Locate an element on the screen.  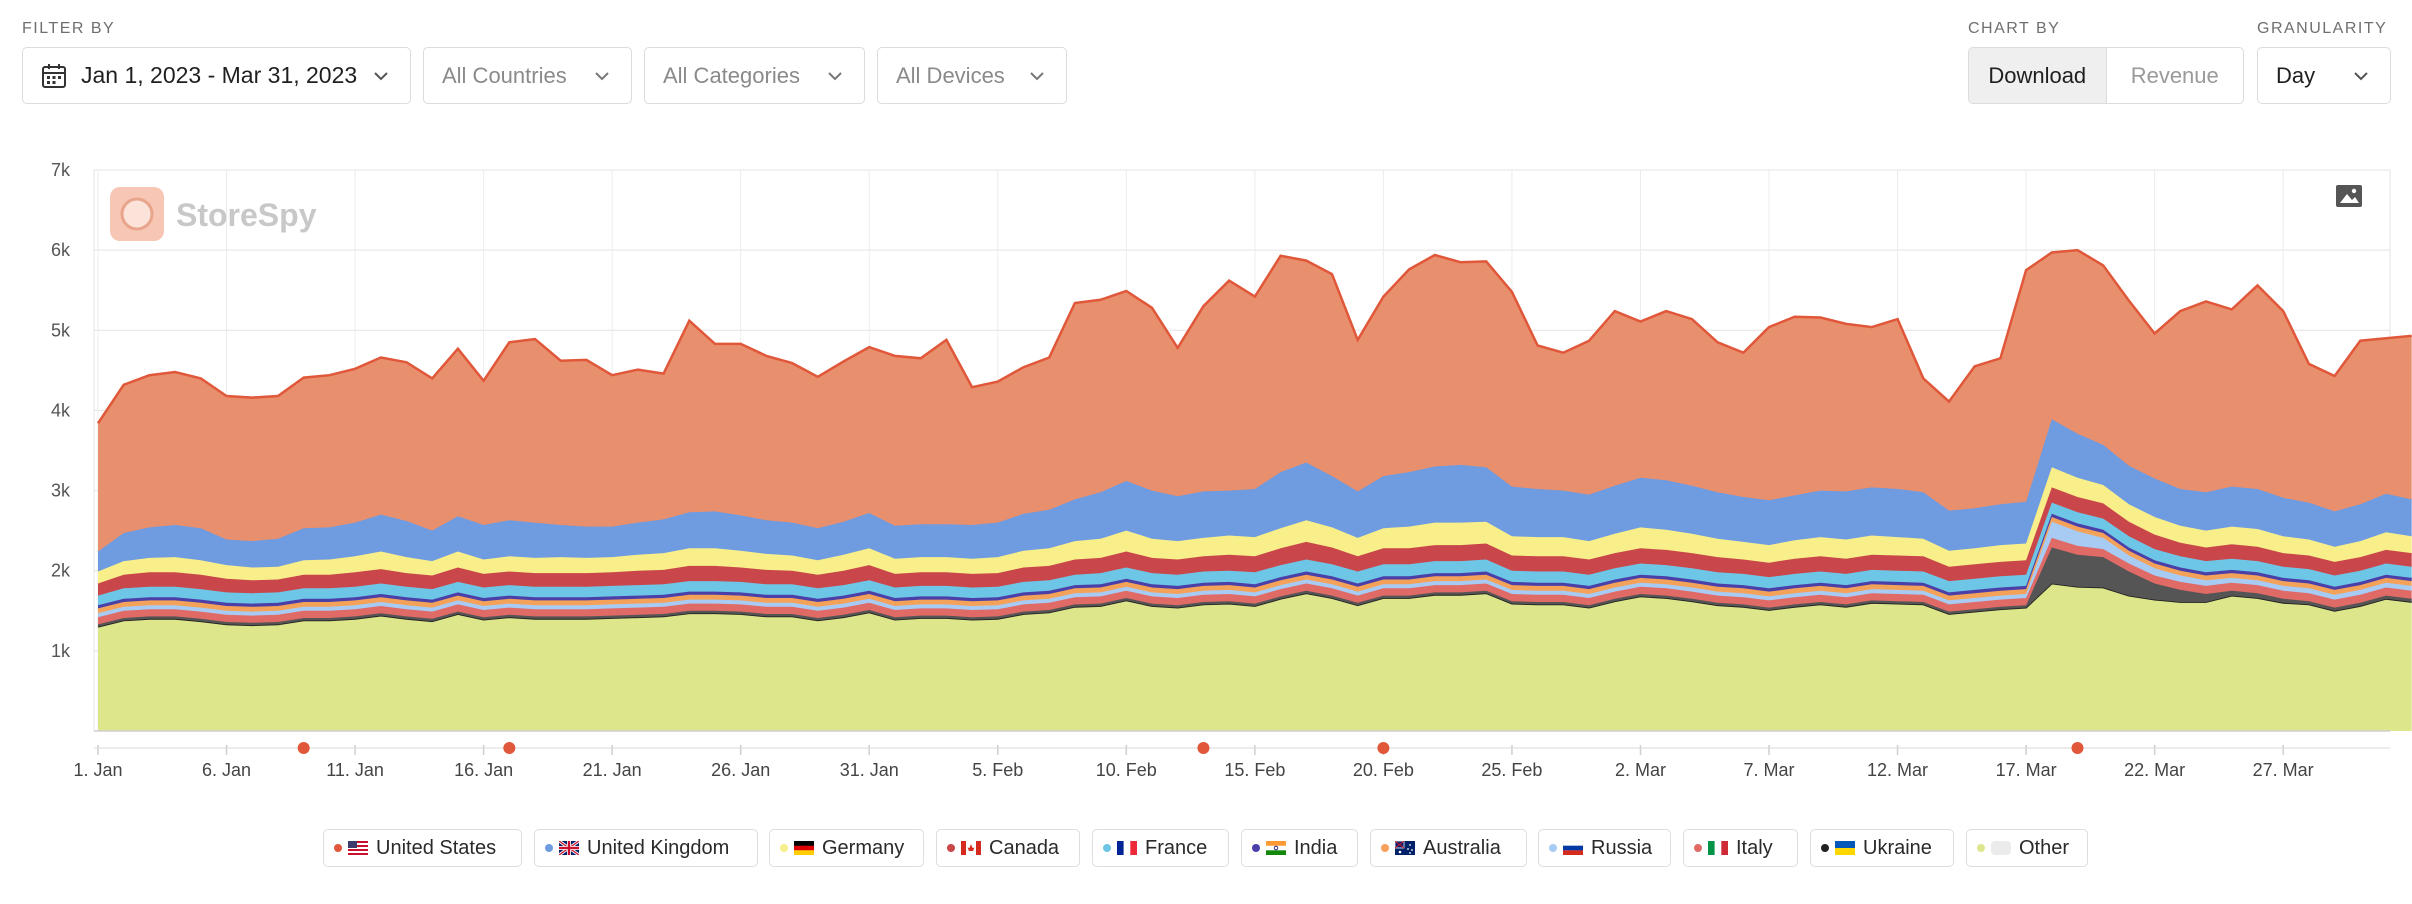
x-tick-label: 25. Feb is located at coordinates (1511, 770).